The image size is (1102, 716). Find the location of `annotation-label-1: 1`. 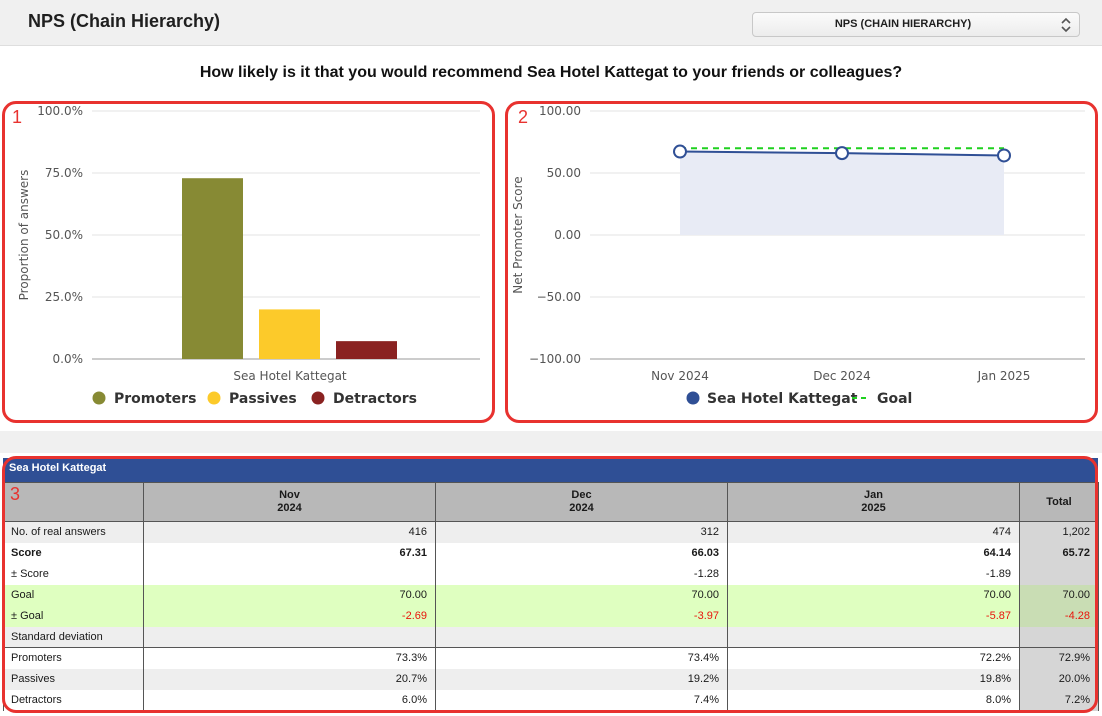

annotation-label-1: 1 is located at coordinates (17, 117).